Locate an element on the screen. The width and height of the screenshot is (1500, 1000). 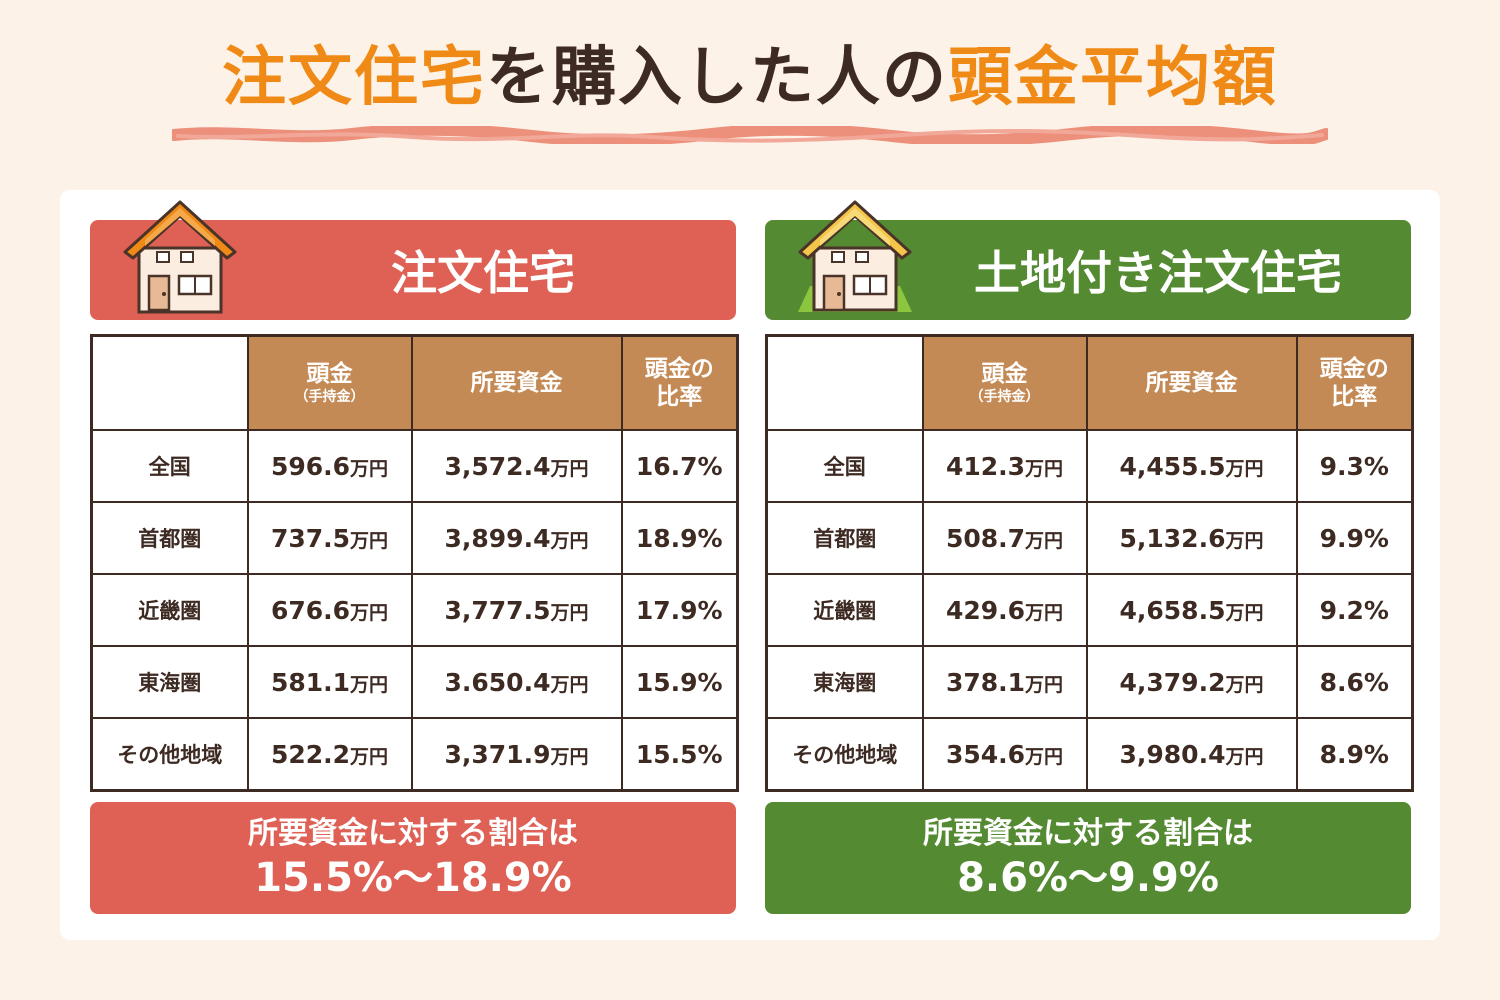
ratio-value: 17.9% is located at coordinates (679, 610).